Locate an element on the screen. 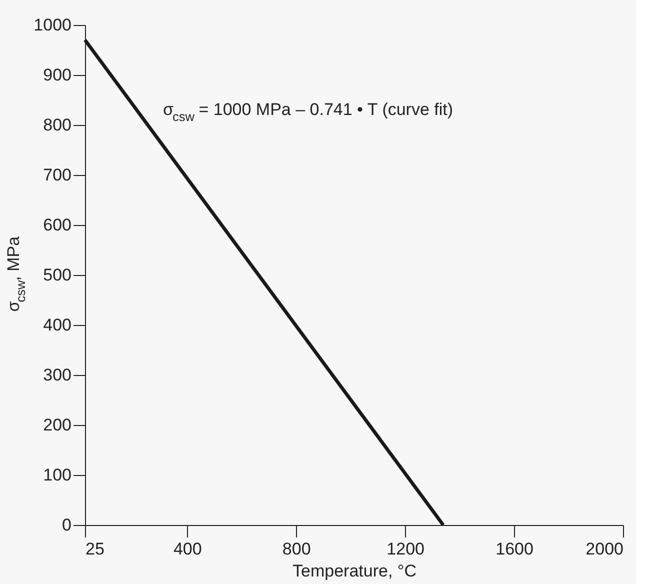  x-tick-label: 1600 is located at coordinates (515, 549).